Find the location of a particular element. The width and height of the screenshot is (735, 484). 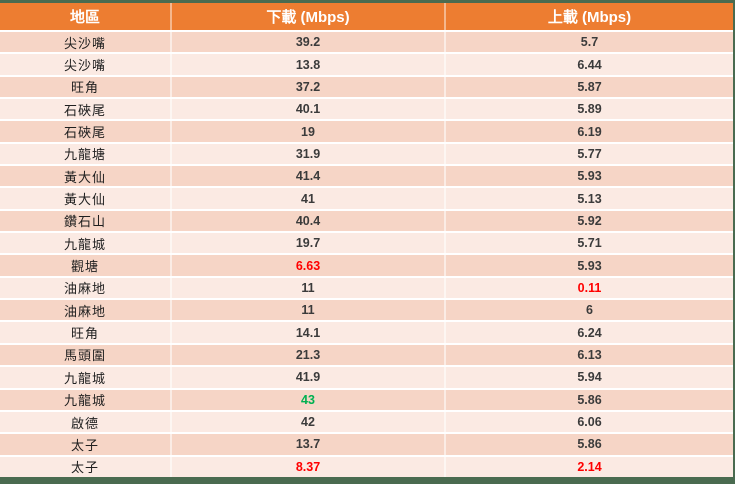

table-row: 太子 13.7 5.86 is located at coordinates (366, 443).